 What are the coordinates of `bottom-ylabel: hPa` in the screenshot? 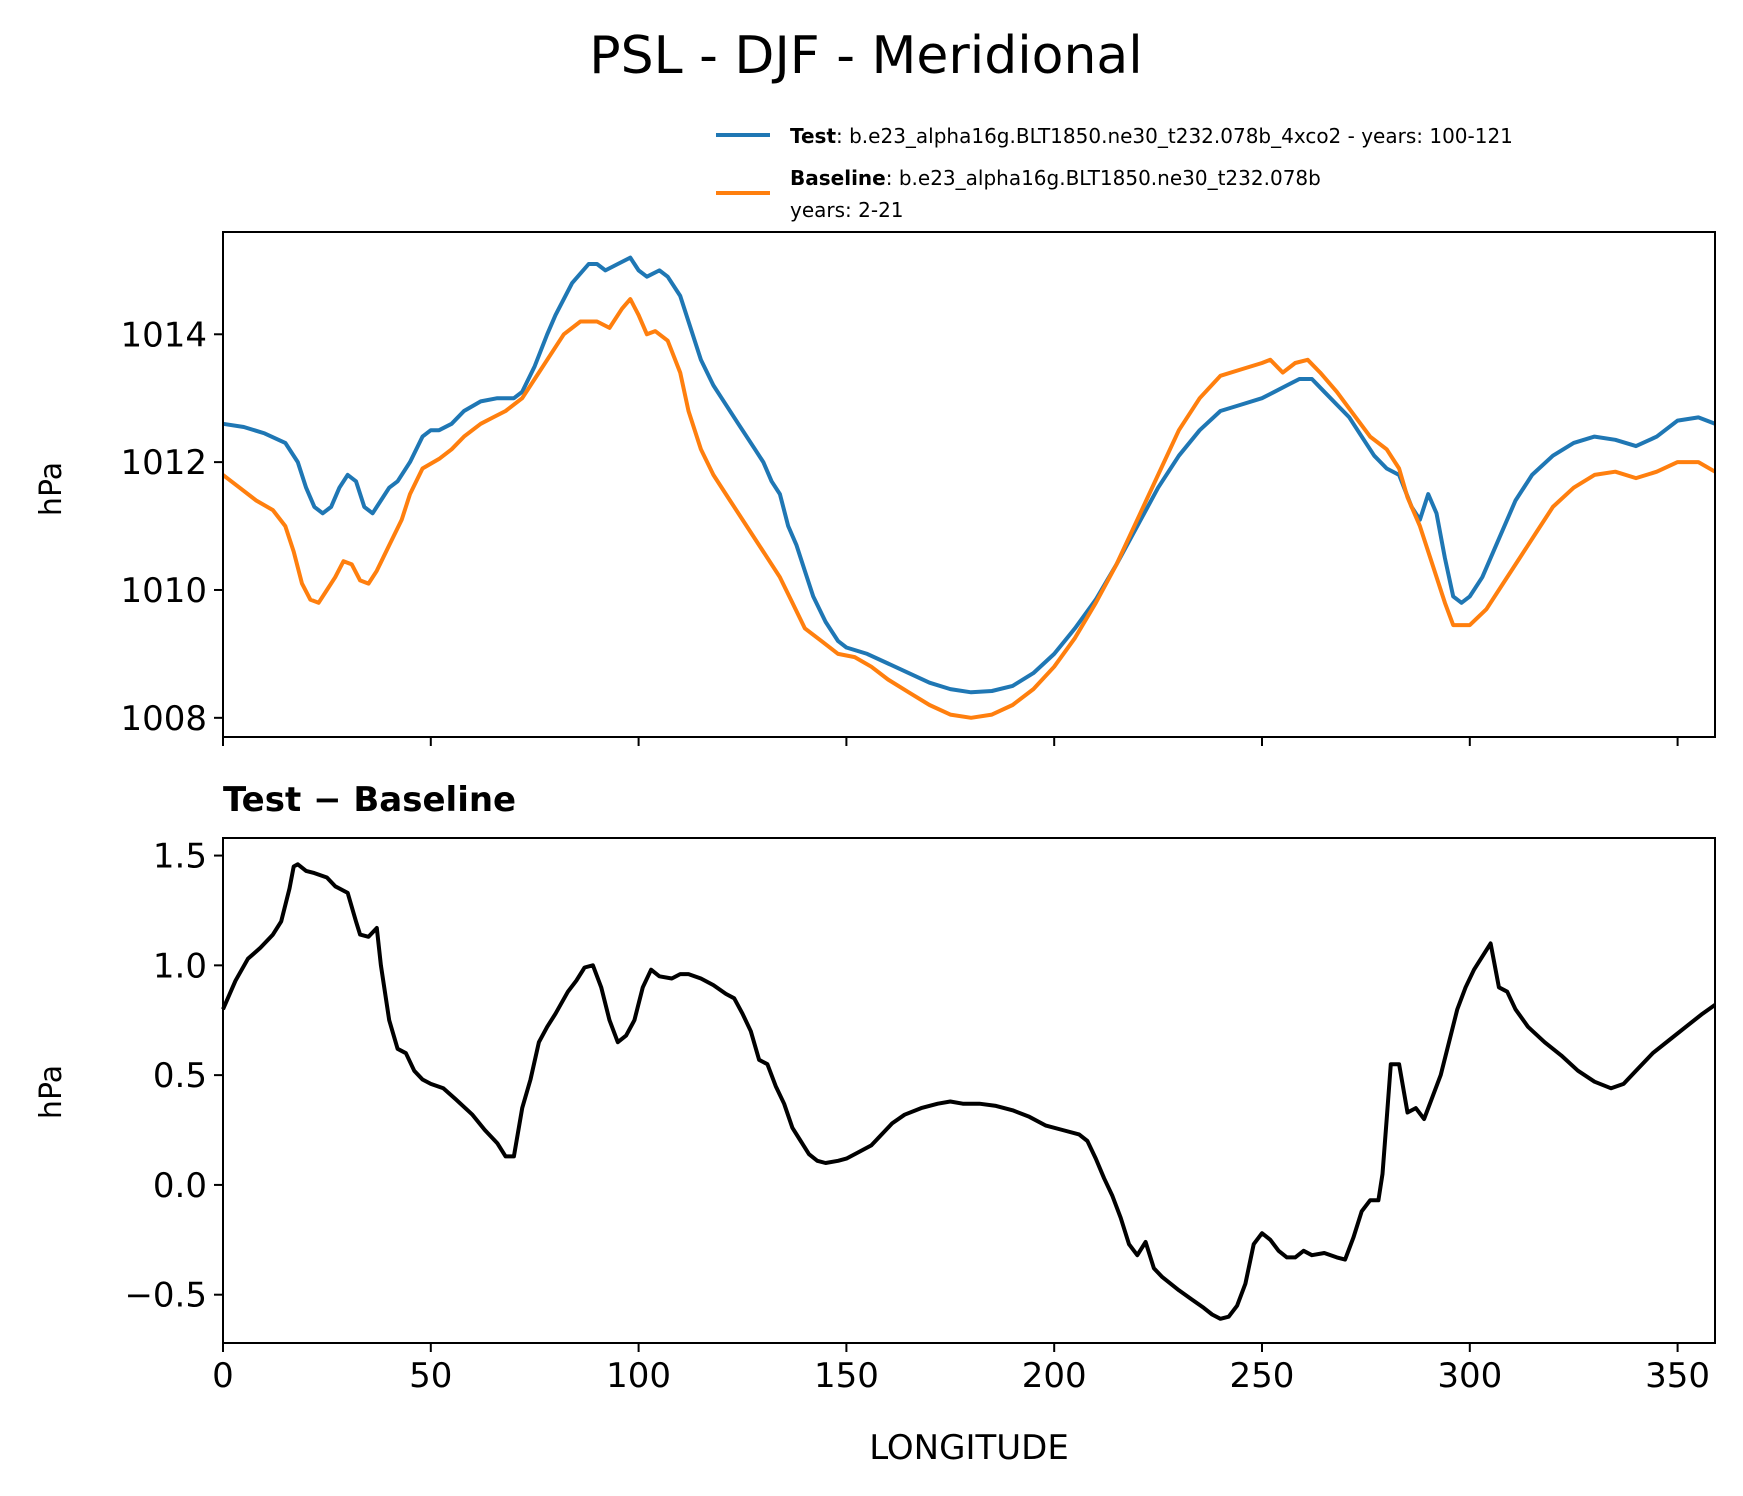 It's located at (51, 1092).